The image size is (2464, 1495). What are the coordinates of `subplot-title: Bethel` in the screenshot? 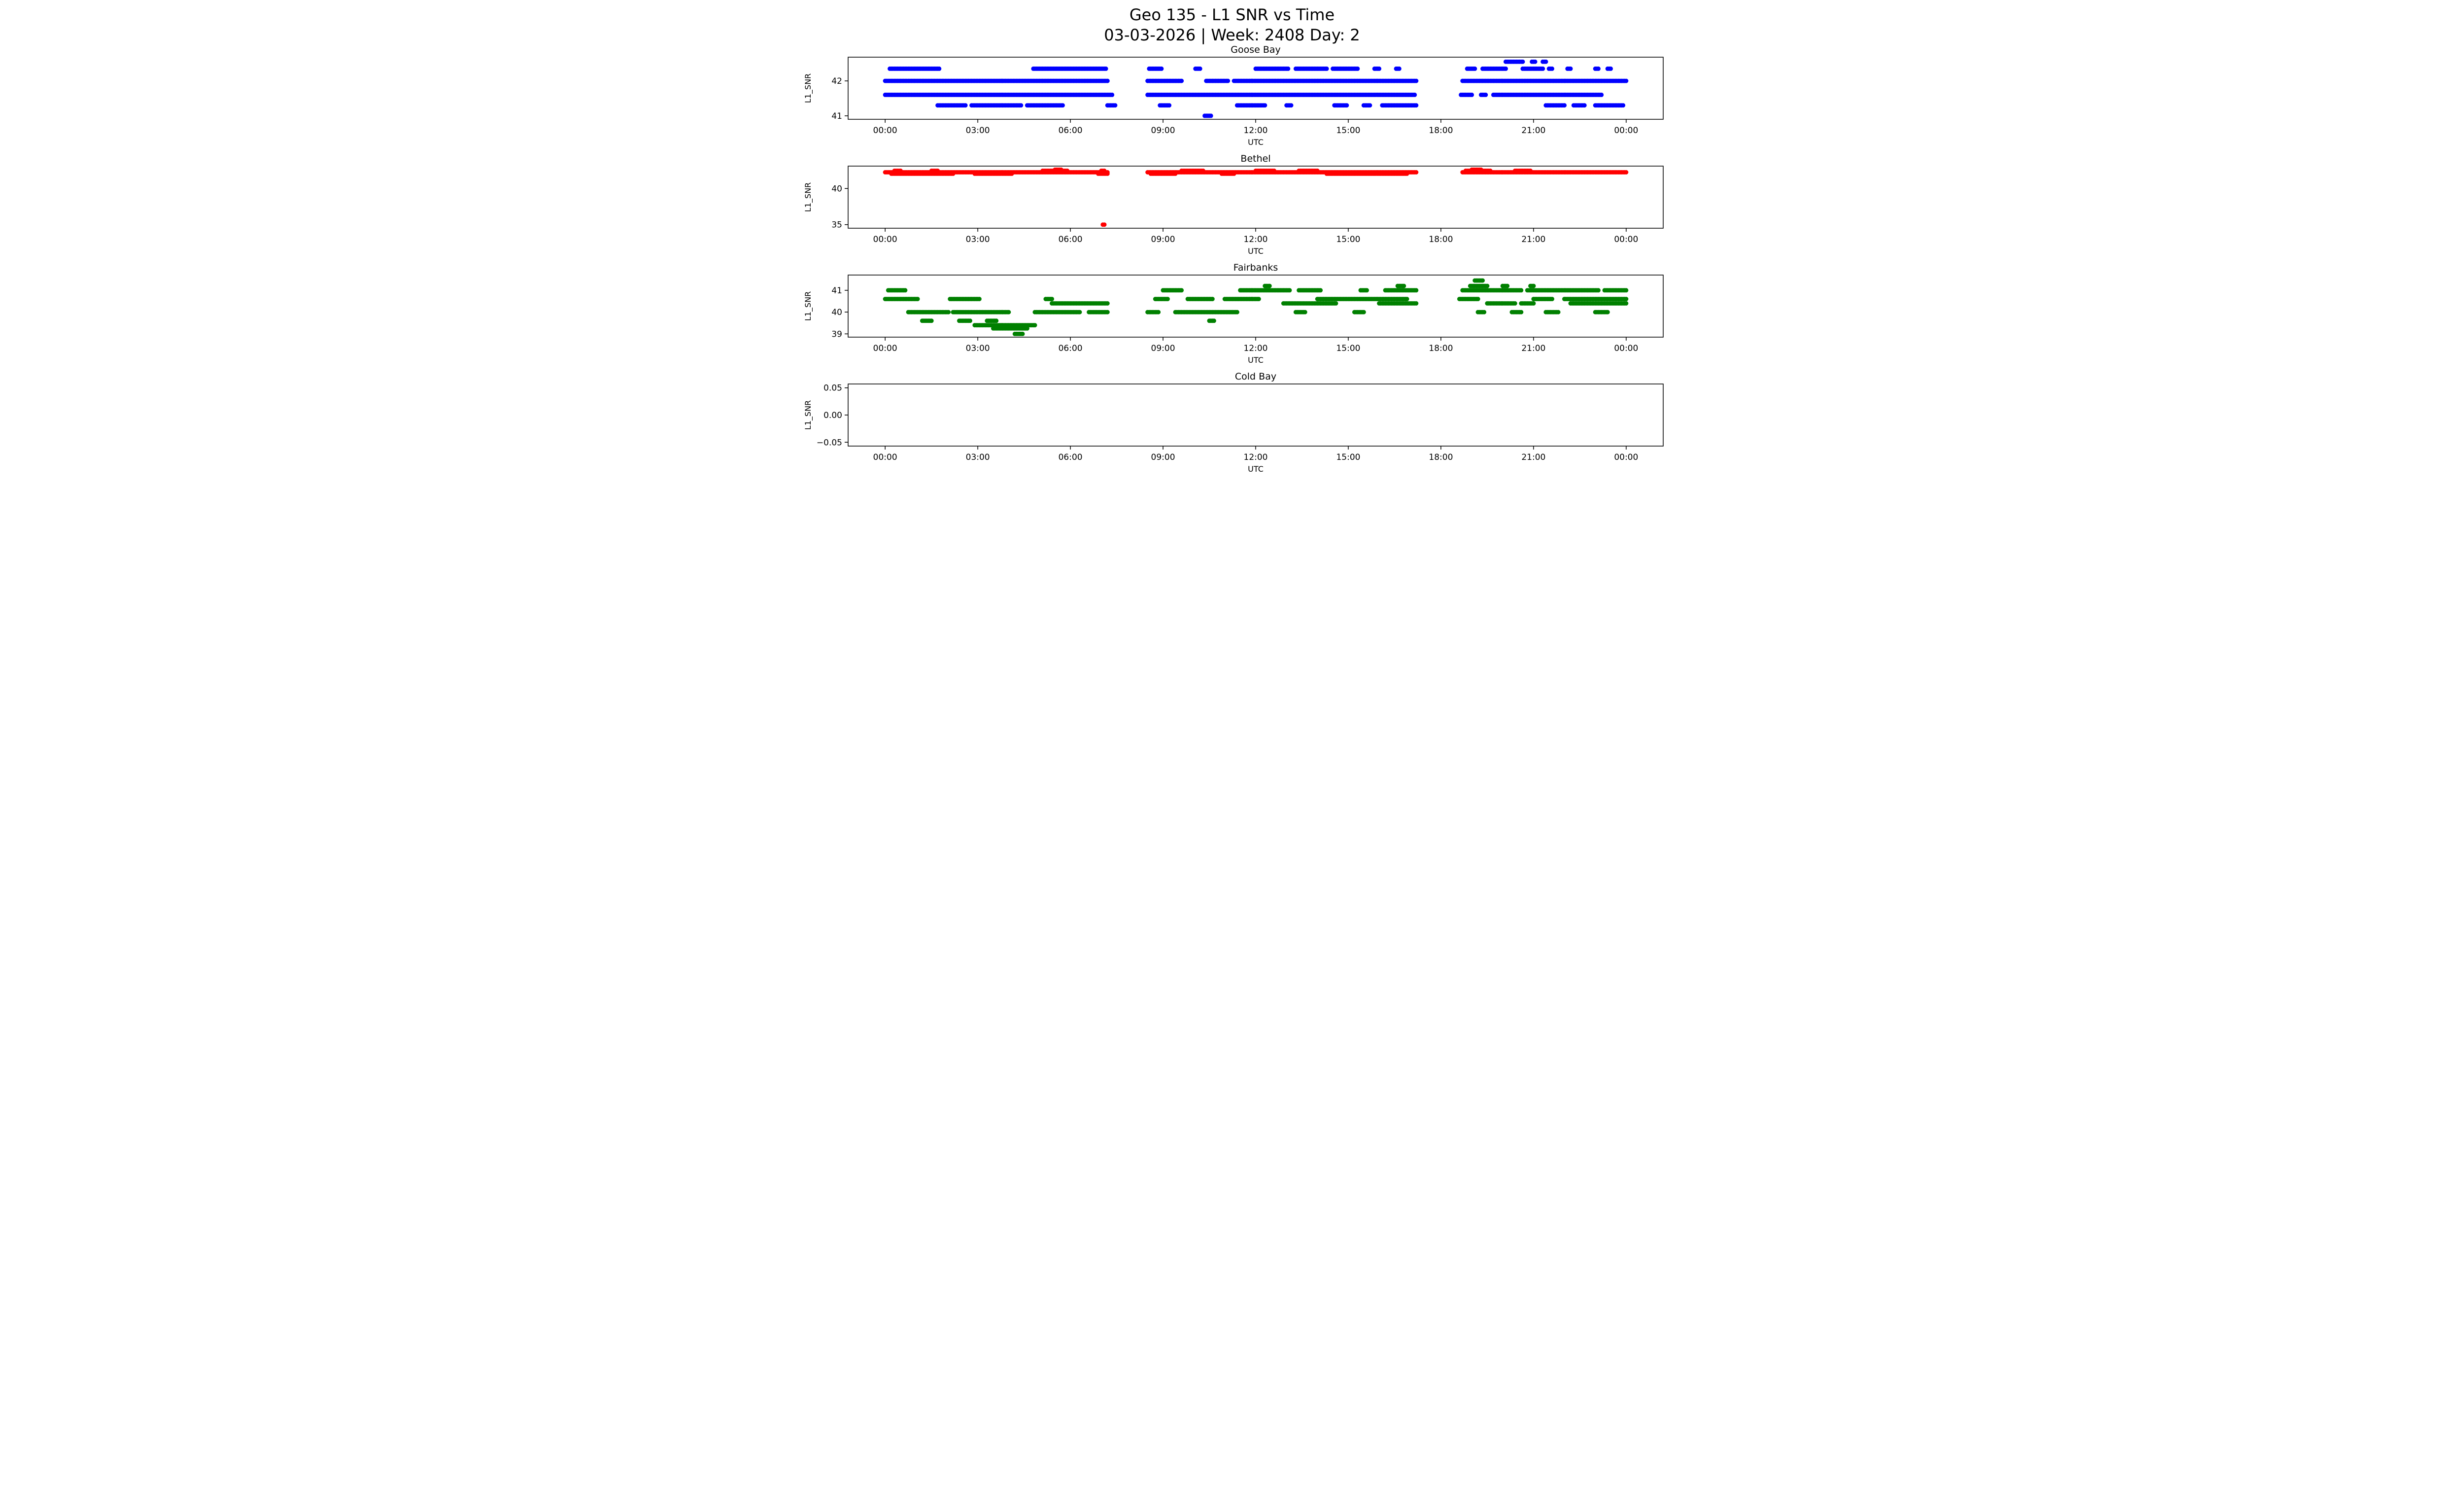 It's located at (1255, 159).